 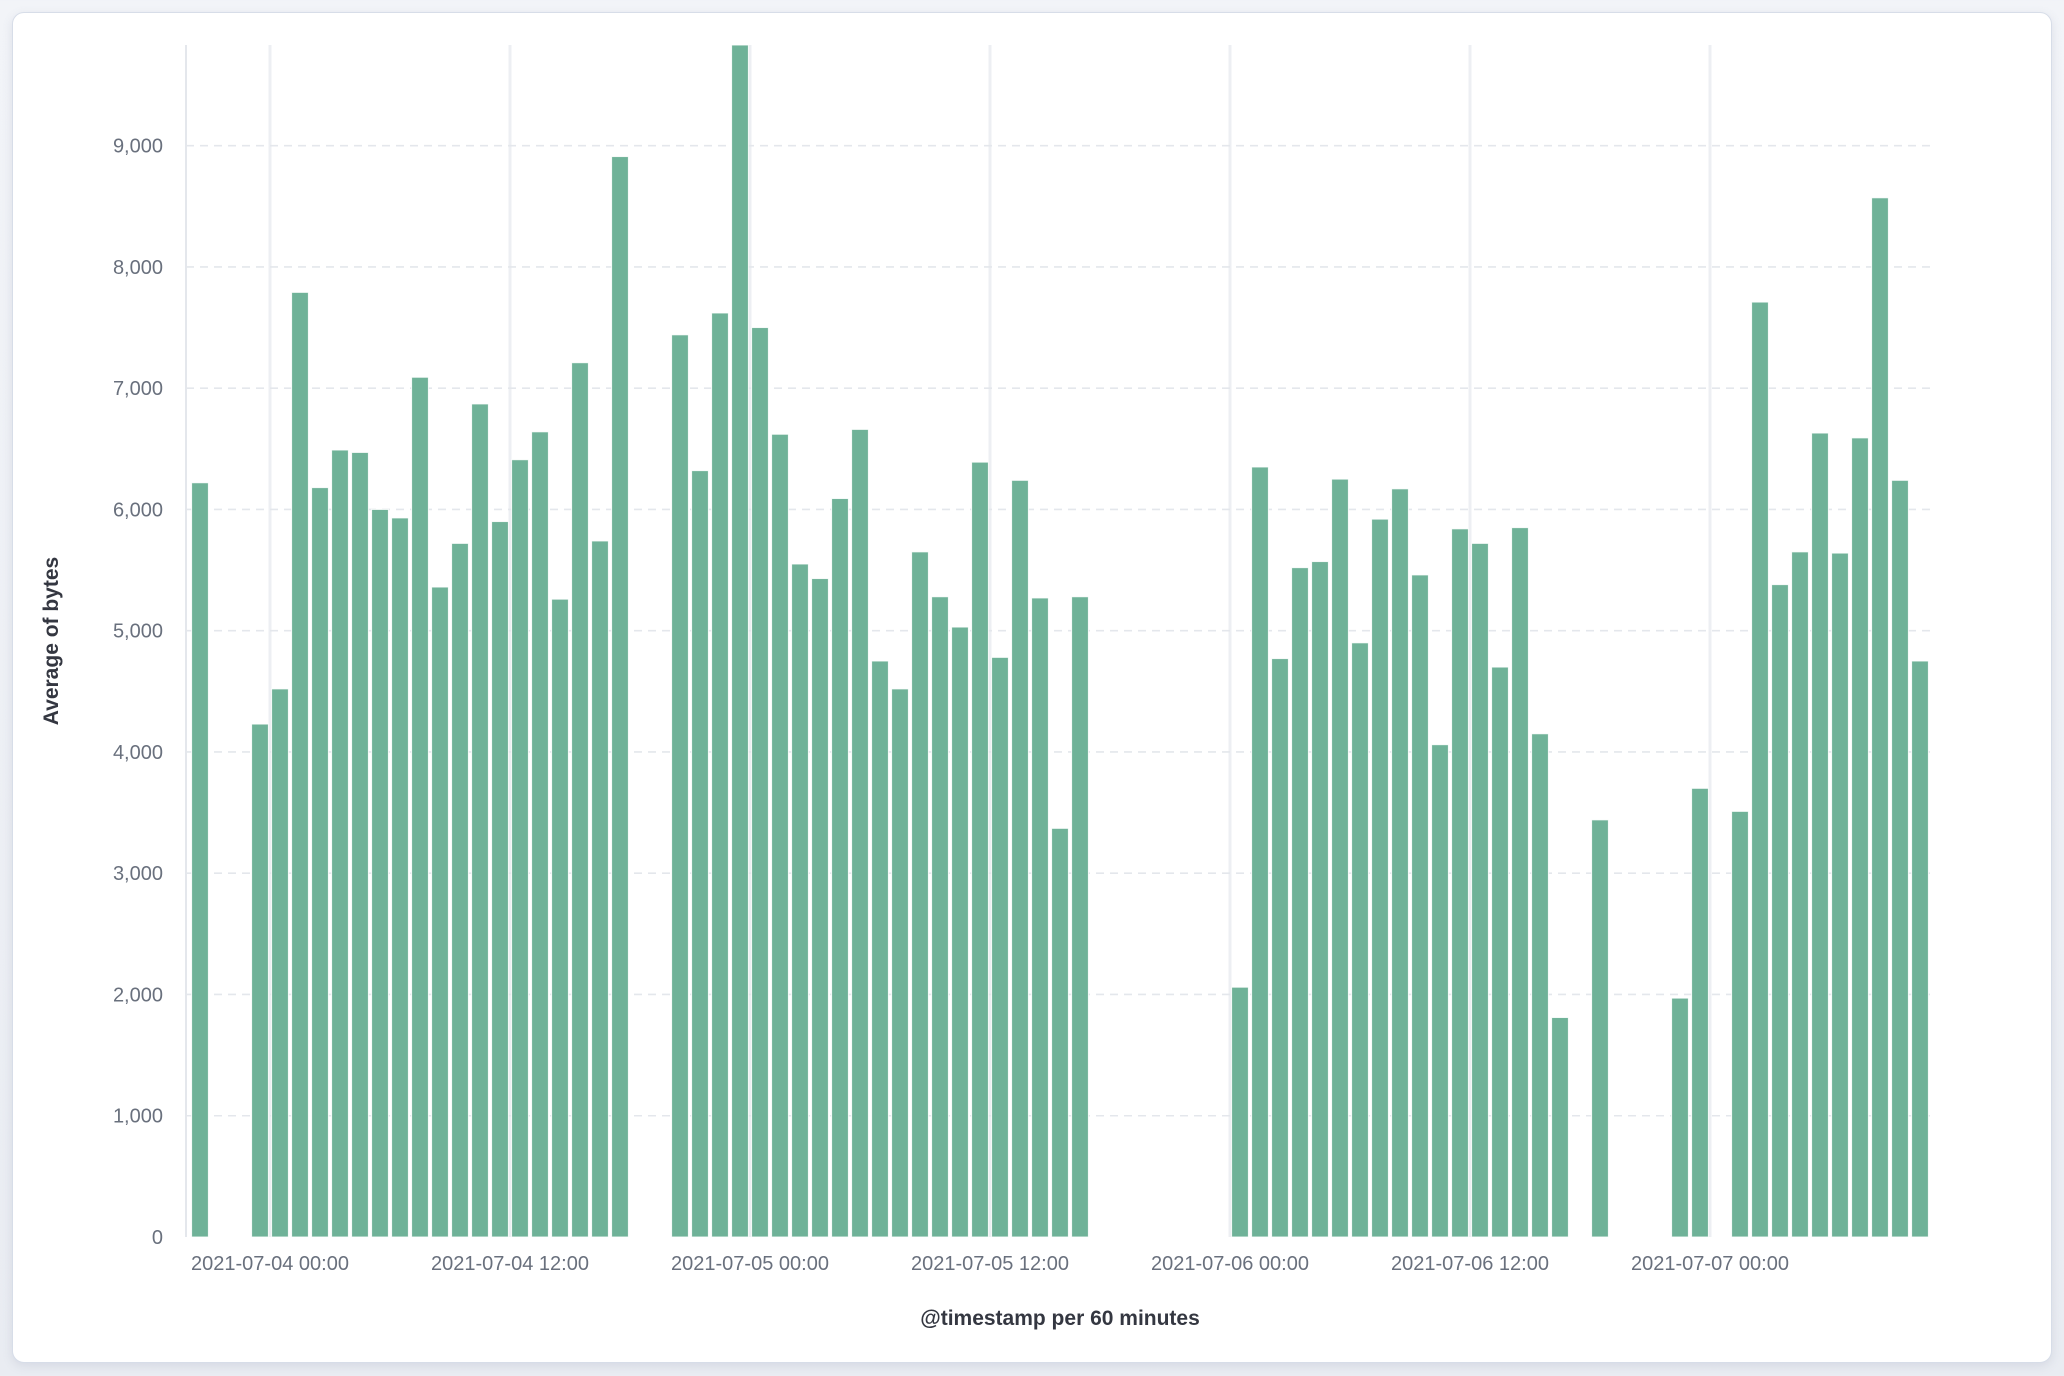 What do you see at coordinates (990, 1264) in the screenshot?
I see `x-tick-label: 2021-07-05 12:00` at bounding box center [990, 1264].